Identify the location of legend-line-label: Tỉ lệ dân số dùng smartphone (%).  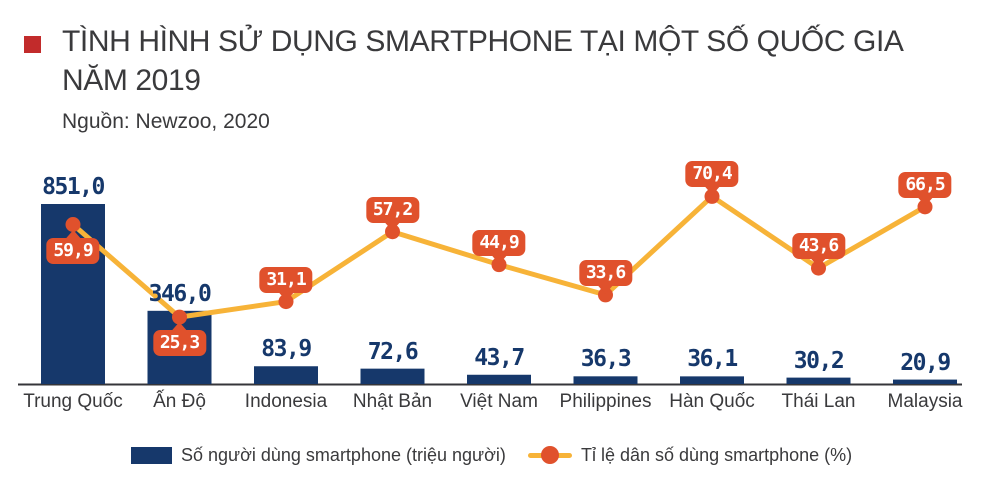
(717, 455).